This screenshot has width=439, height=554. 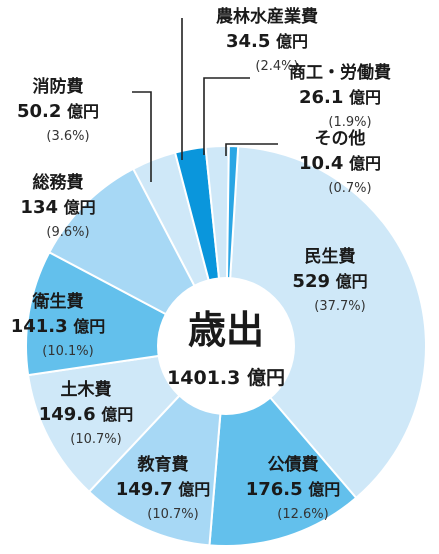 I want to click on slice-label-percent-4: (10.1%), so click(x=67, y=351).